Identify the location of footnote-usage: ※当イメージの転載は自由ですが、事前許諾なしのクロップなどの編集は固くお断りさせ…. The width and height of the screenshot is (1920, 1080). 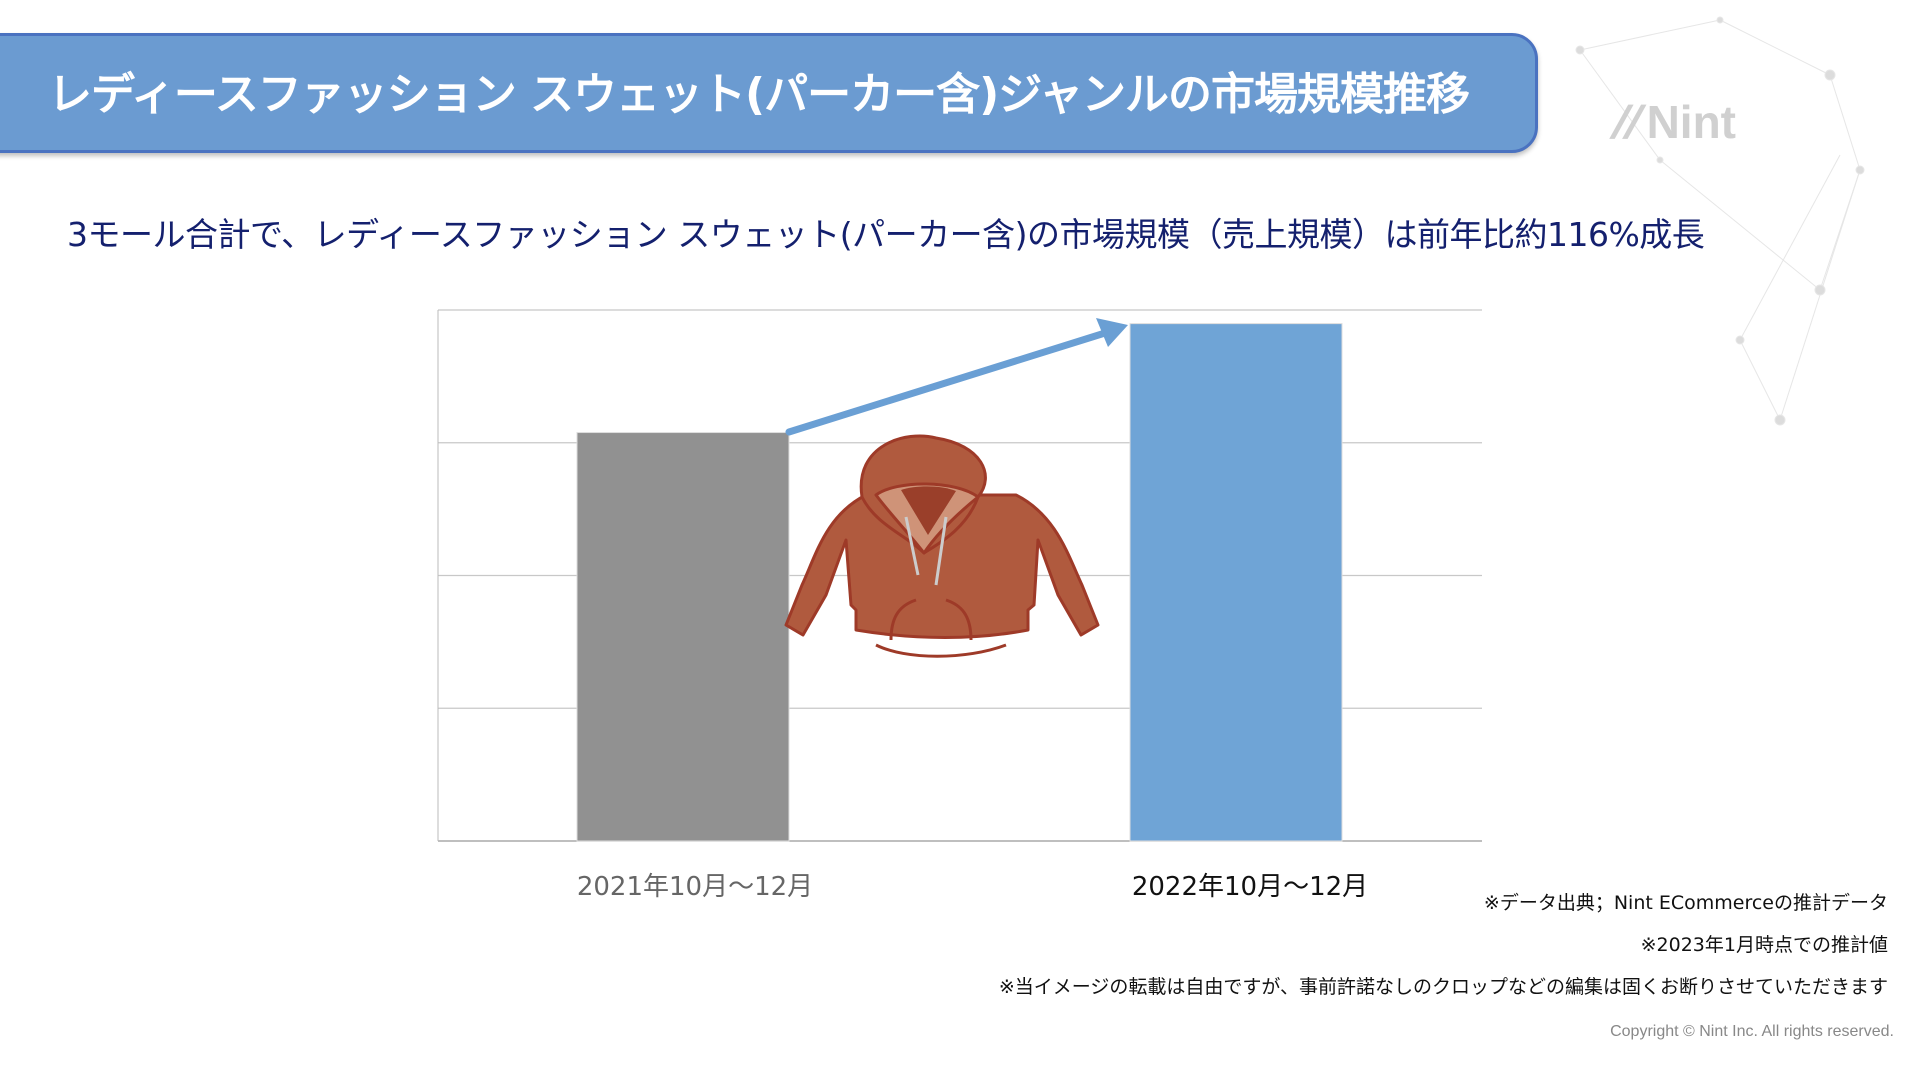
(1443, 987).